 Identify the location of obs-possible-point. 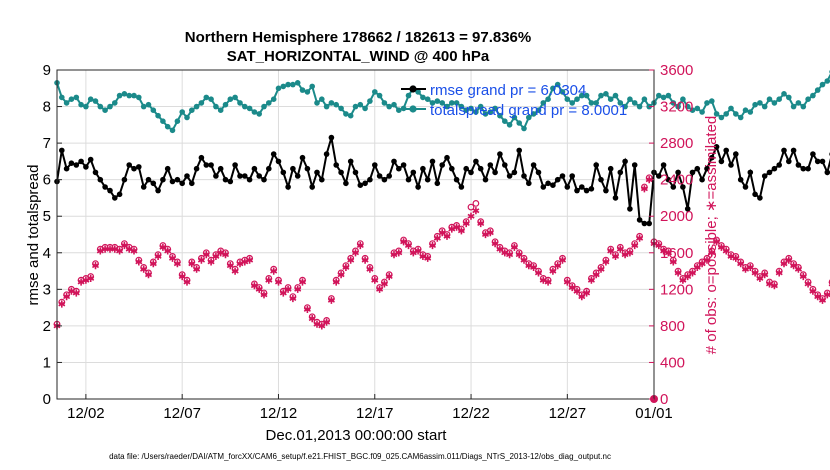
(476, 203).